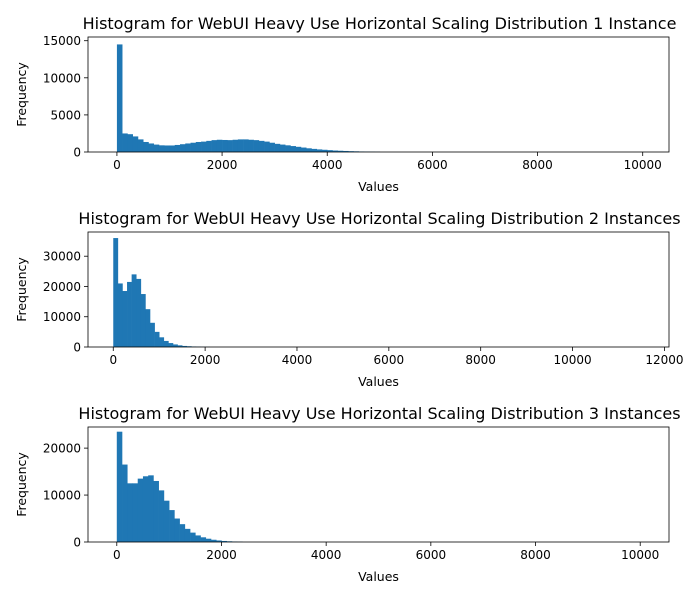 This screenshot has width=700, height=600. Describe the element at coordinates (62, 41) in the screenshot. I see `y-tick-label: 15000` at that location.